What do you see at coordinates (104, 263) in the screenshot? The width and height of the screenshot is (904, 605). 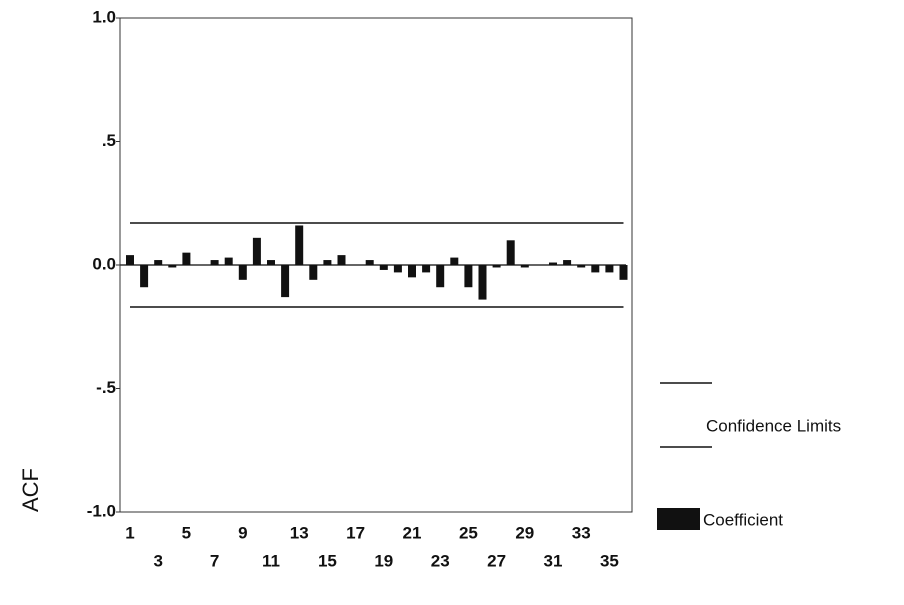 I see `y-tick-label: 0.0` at bounding box center [104, 263].